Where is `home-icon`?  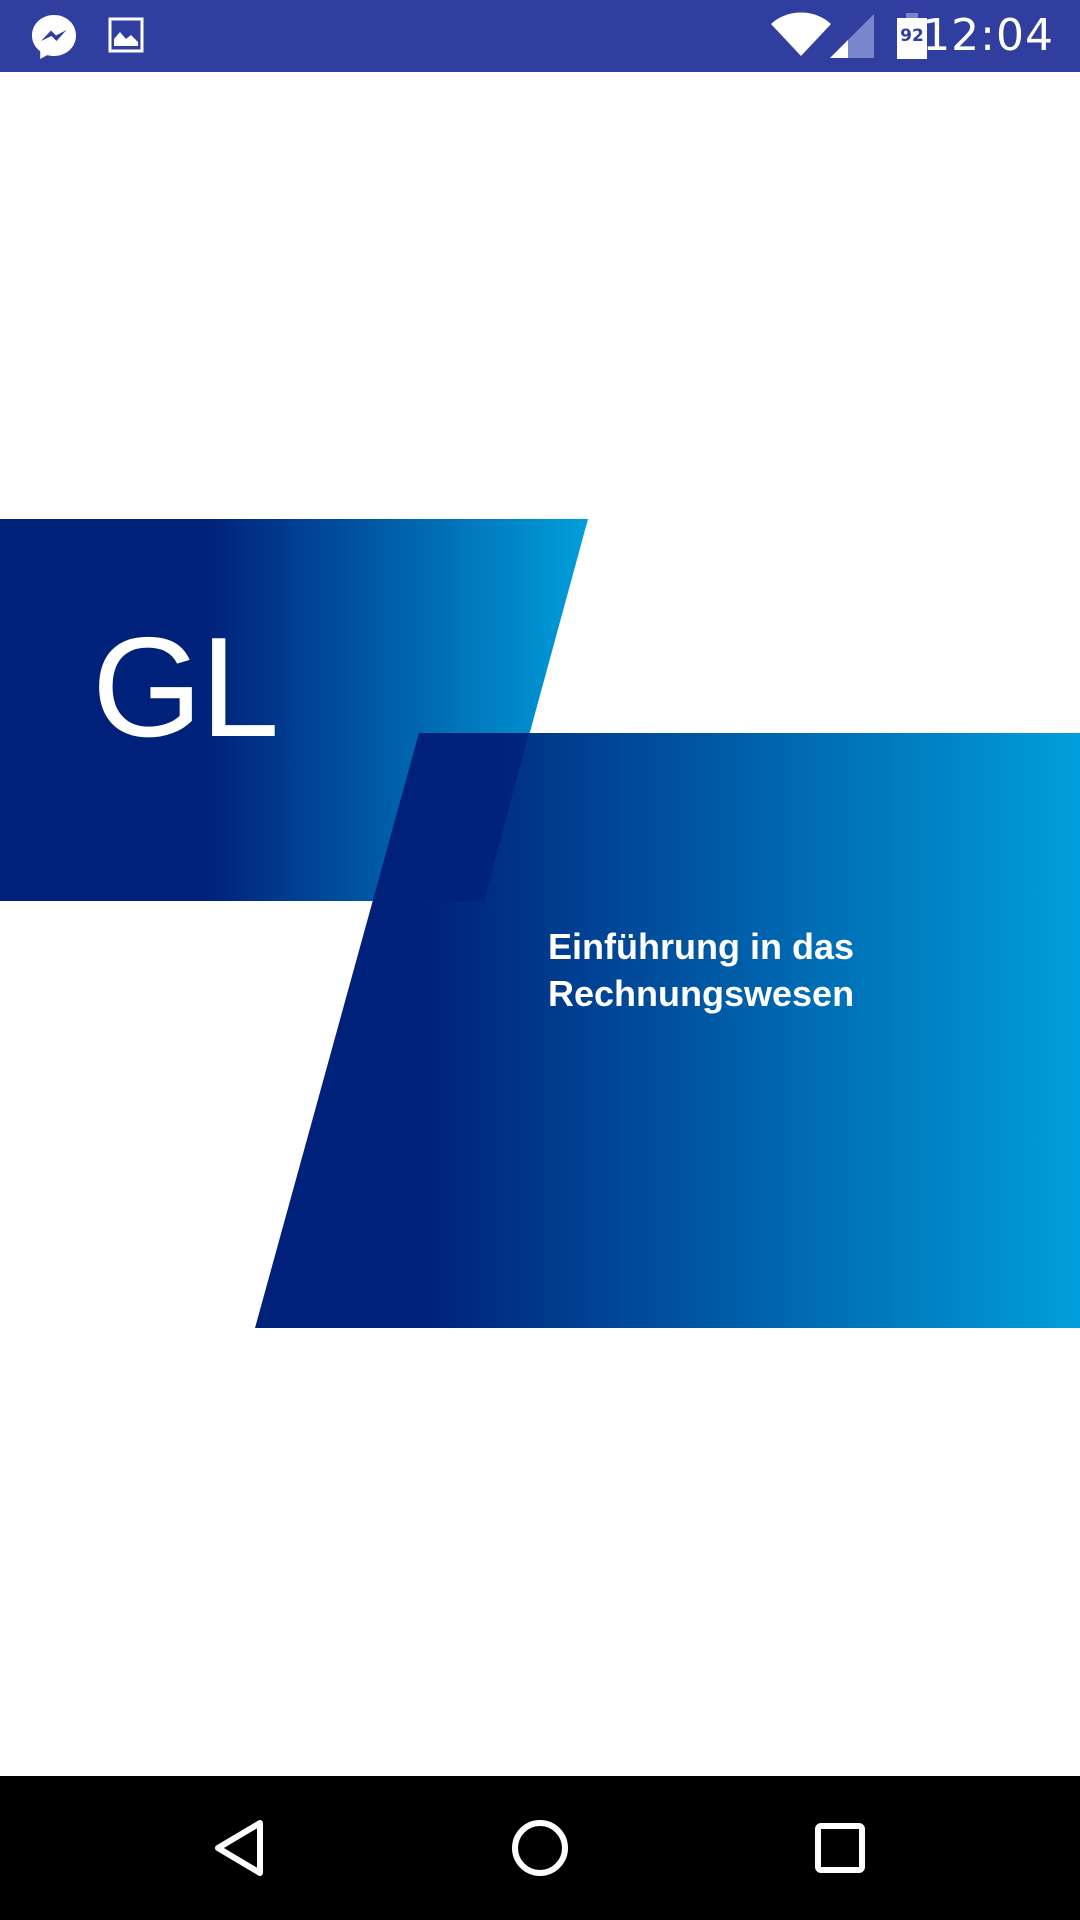 home-icon is located at coordinates (540, 1848).